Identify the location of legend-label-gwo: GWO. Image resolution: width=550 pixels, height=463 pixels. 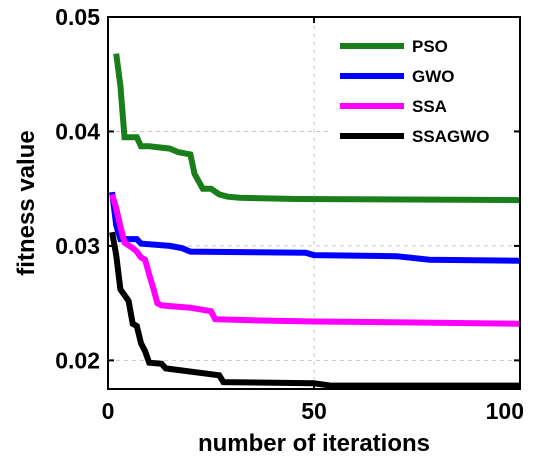
(433, 76).